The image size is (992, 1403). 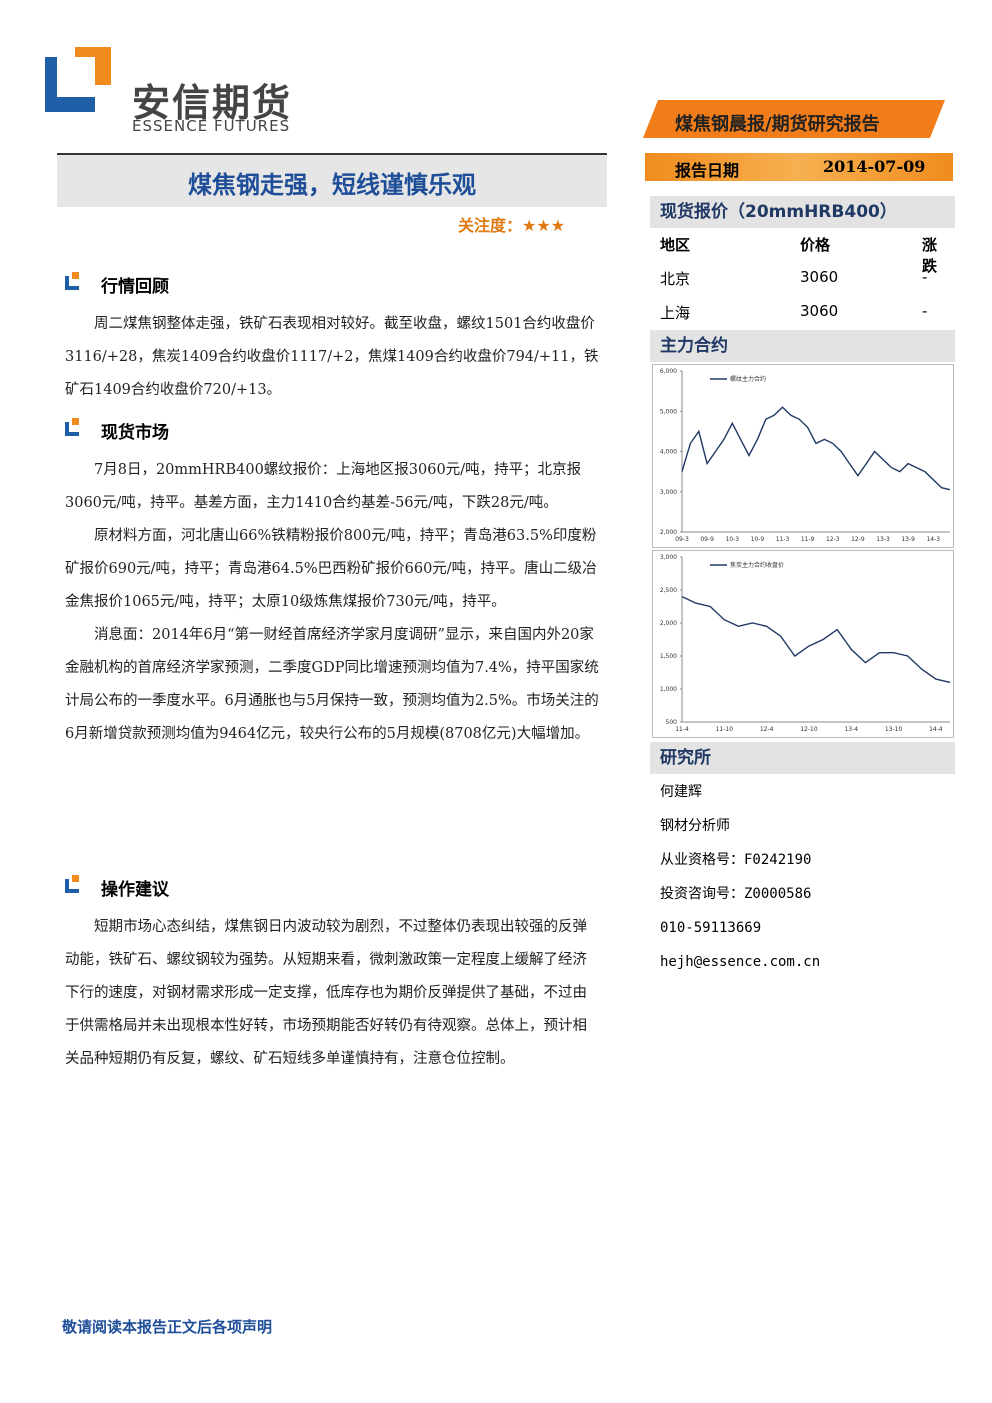 What do you see at coordinates (736, 860) in the screenshot?
I see `research-line: 从业资格号：F0242190` at bounding box center [736, 860].